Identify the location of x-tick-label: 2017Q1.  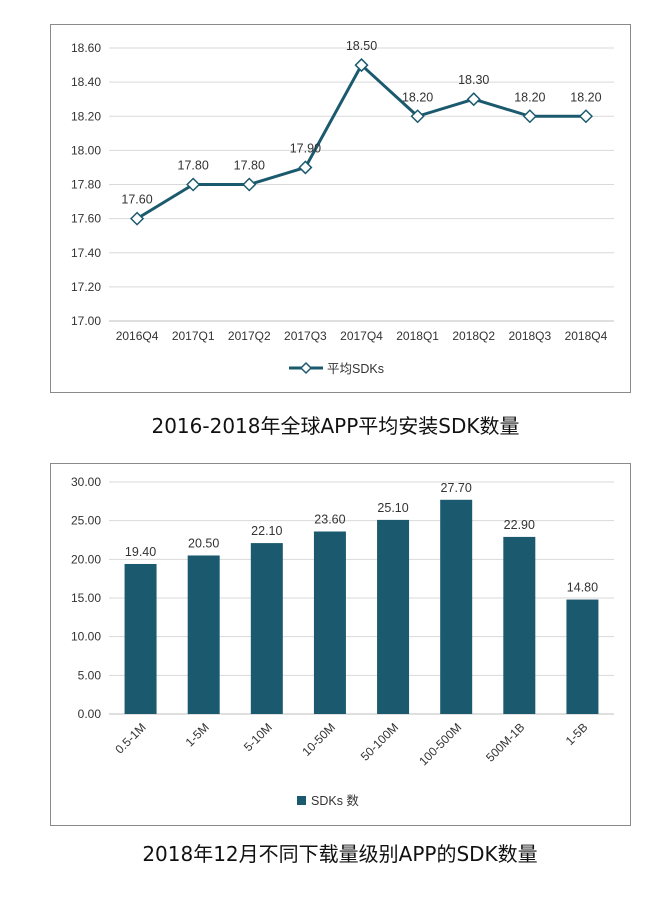
(193, 336).